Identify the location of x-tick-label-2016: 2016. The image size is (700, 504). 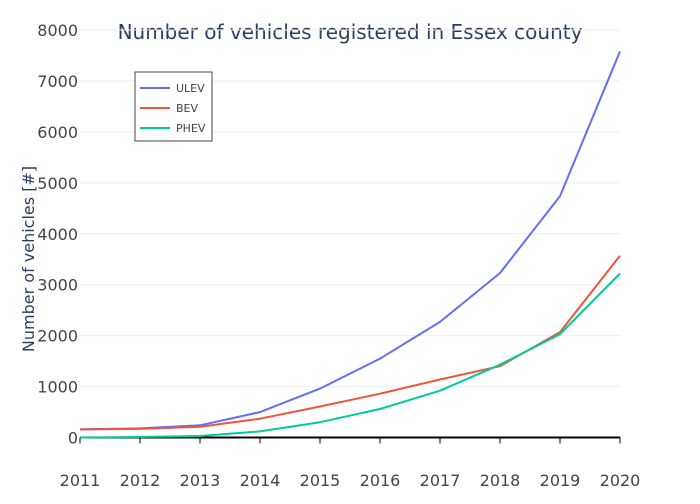
(380, 480).